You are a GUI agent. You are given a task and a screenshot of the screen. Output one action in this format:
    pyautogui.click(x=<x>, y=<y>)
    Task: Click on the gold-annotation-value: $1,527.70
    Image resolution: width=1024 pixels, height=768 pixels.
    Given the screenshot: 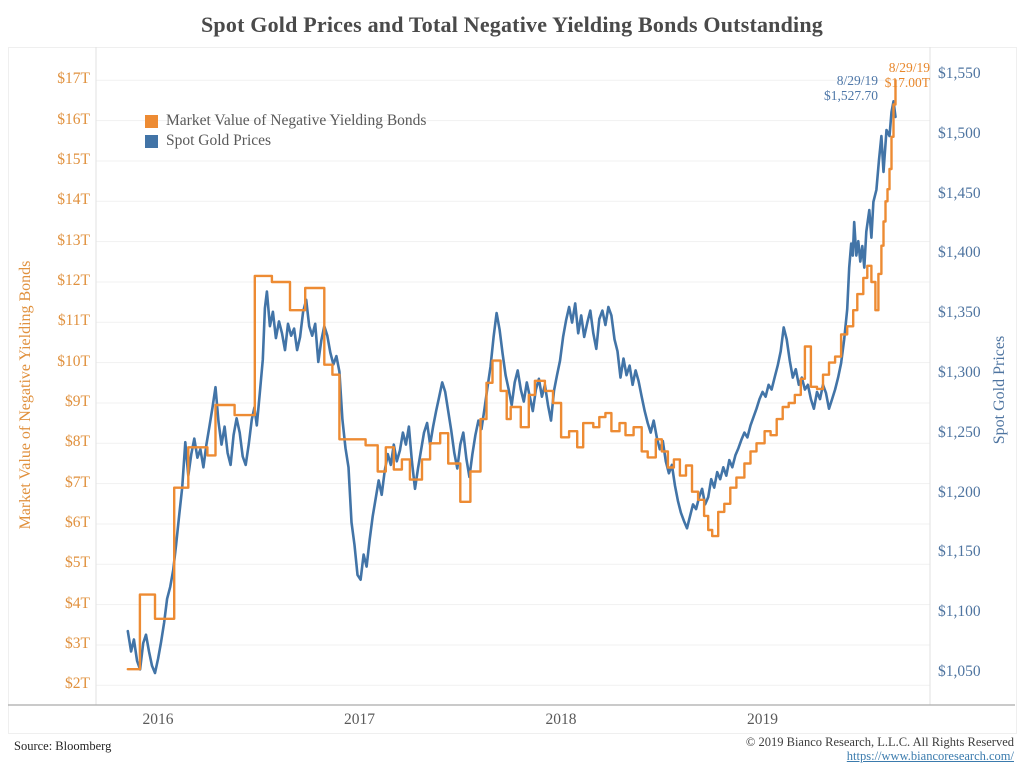 What is the action you would take?
    pyautogui.click(x=851, y=95)
    